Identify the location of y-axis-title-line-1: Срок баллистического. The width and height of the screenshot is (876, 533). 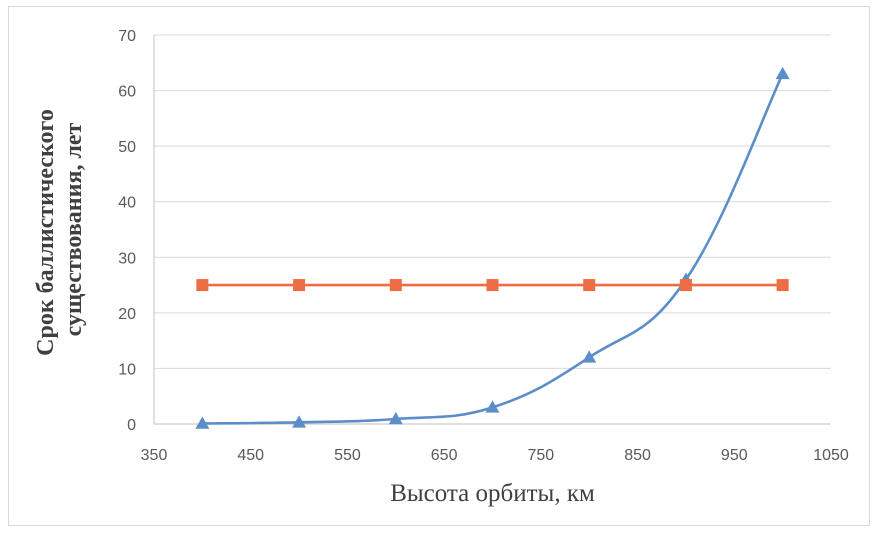
(46, 232).